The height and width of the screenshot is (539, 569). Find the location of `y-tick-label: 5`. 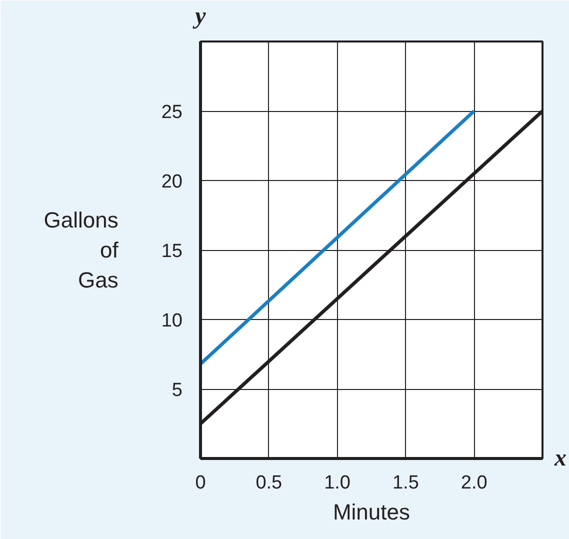

y-tick-label: 5 is located at coordinates (177, 390).